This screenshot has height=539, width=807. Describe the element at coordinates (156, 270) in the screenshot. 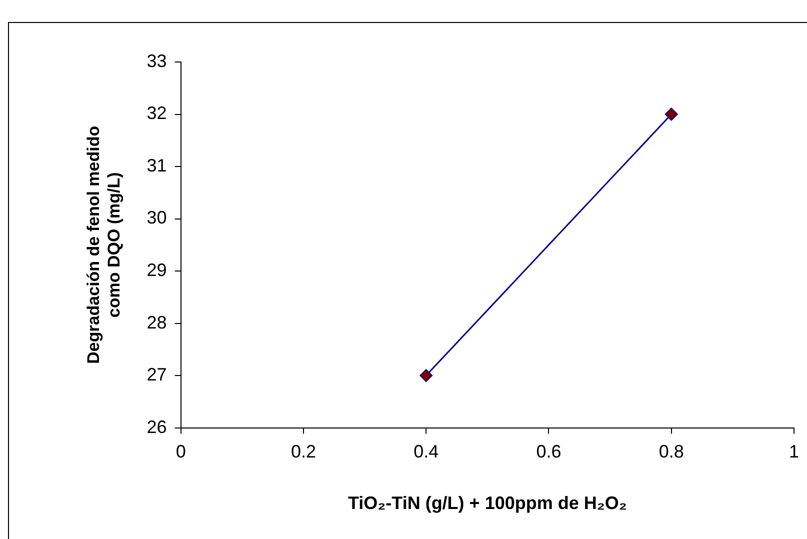

I see `y-tick-label: 29` at that location.